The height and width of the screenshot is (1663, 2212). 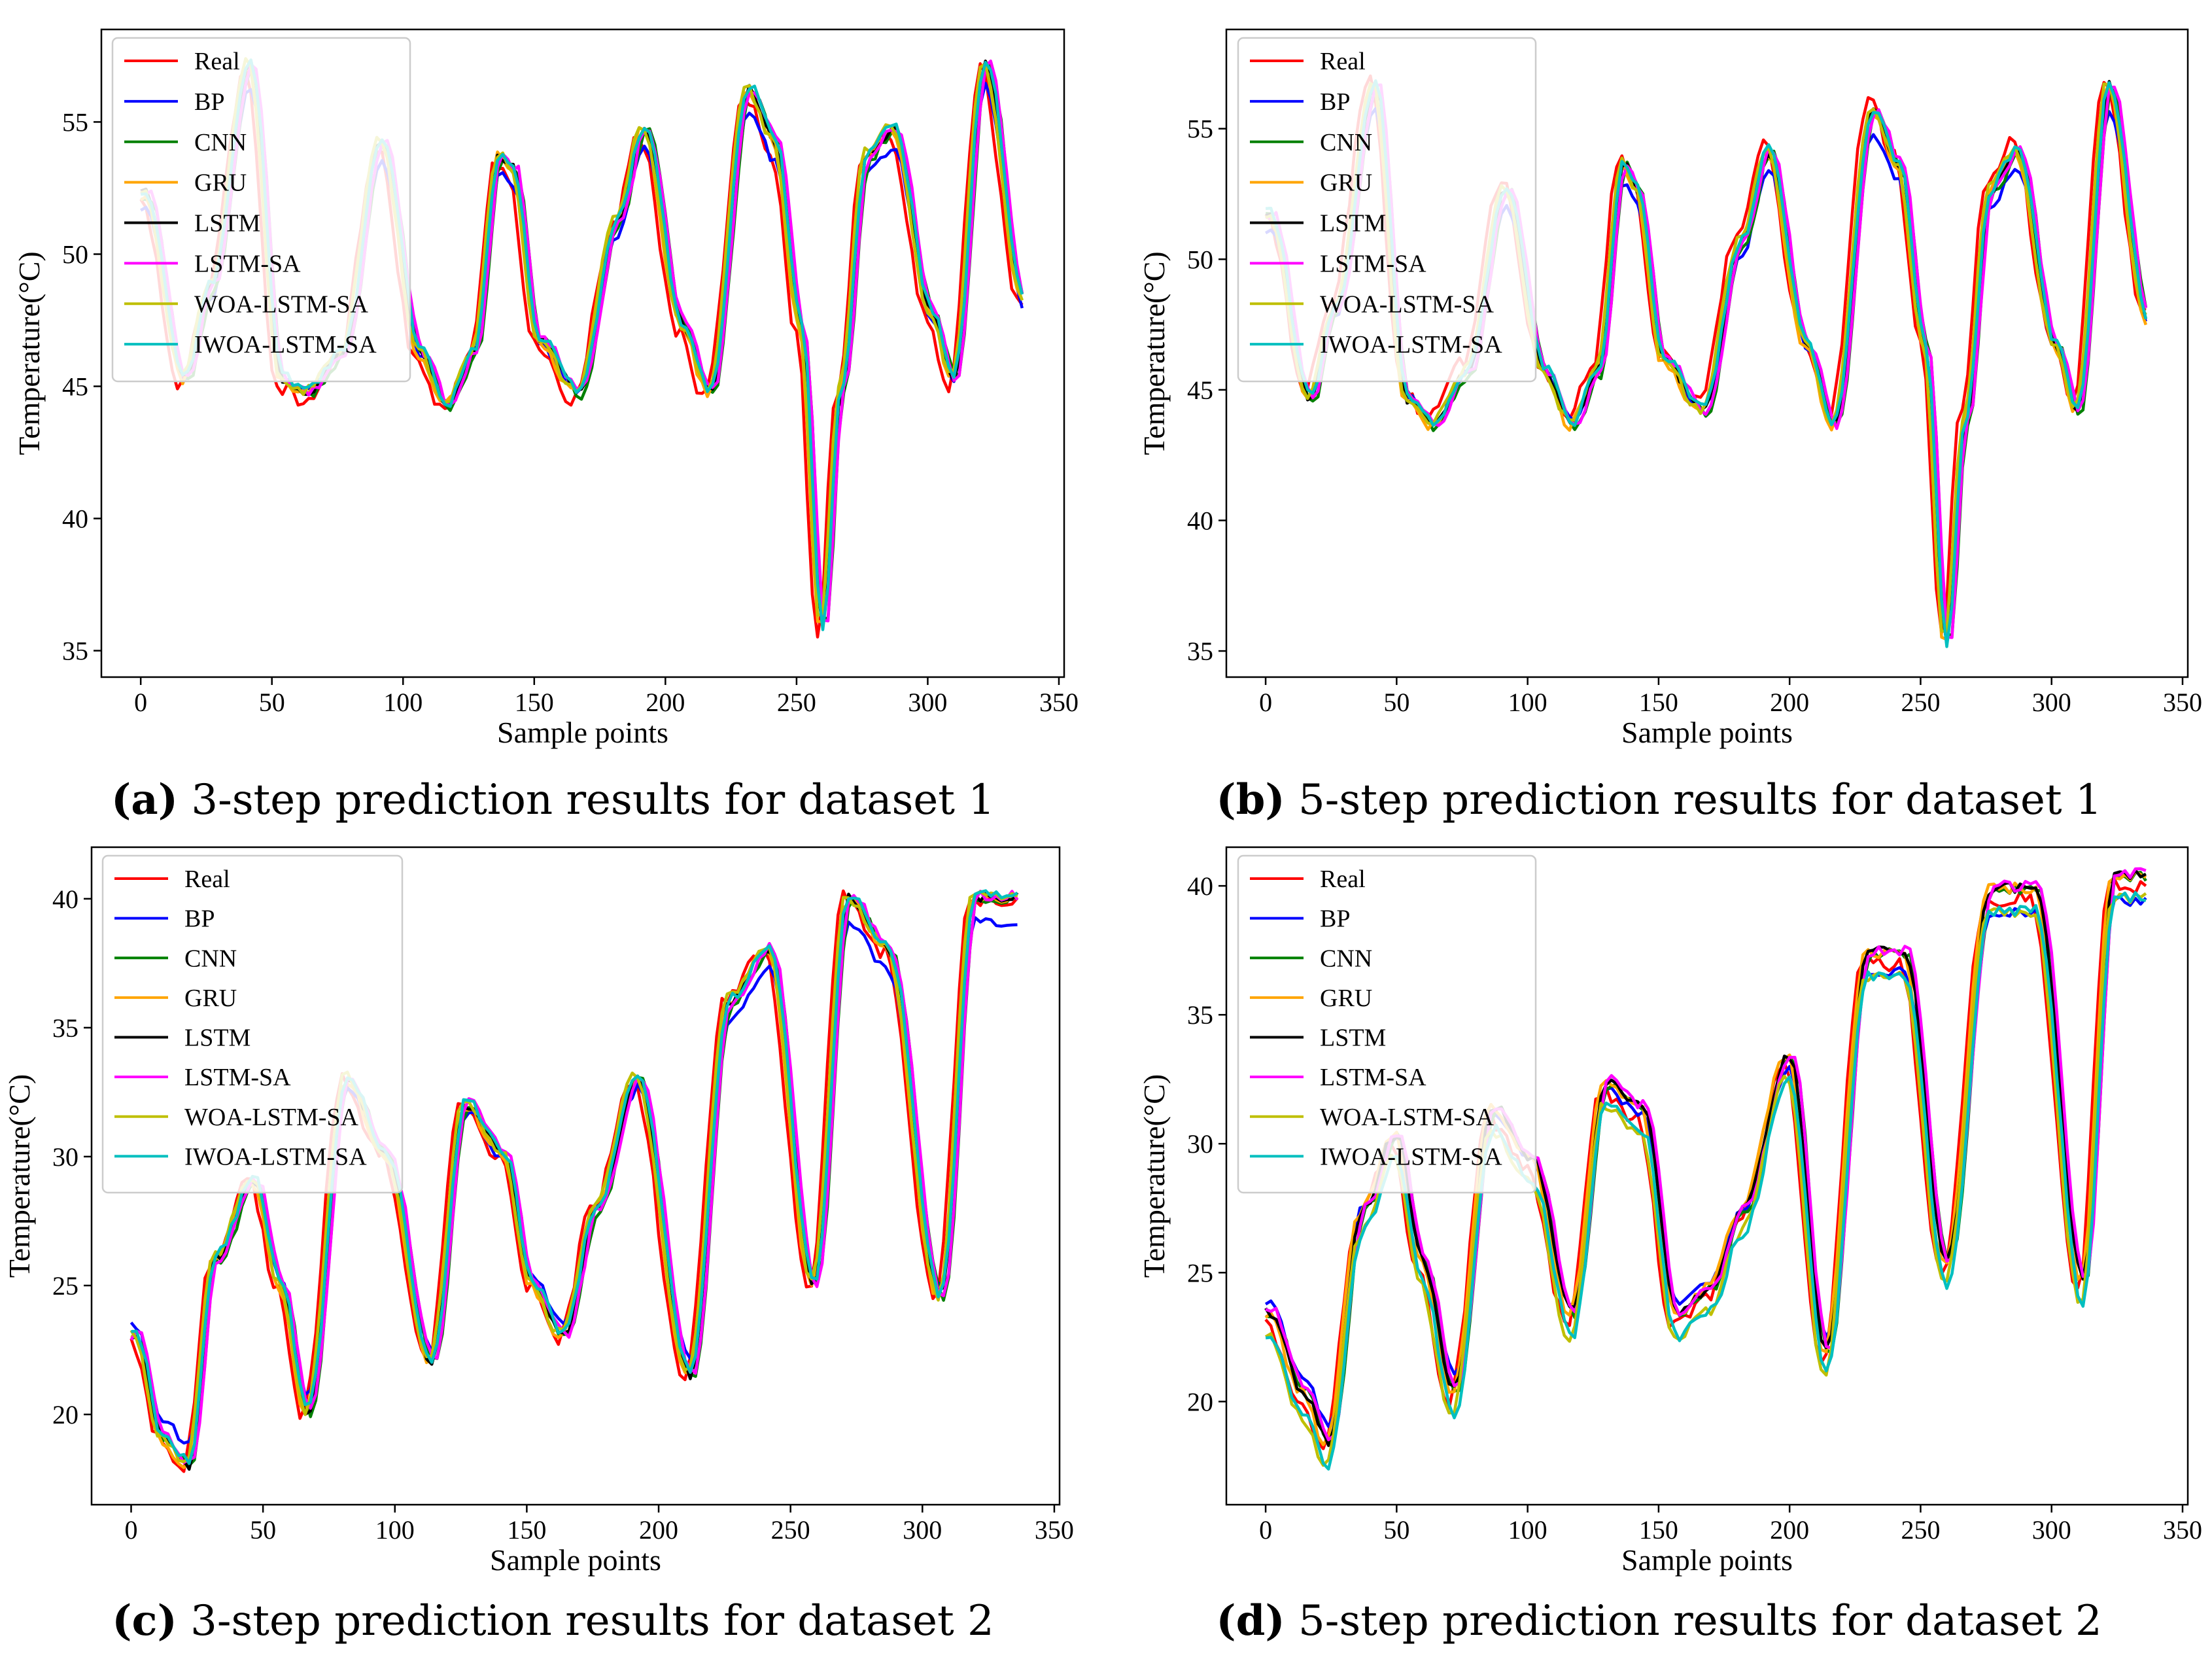 I want to click on y-tick-label: 20, so click(x=1200, y=1401).